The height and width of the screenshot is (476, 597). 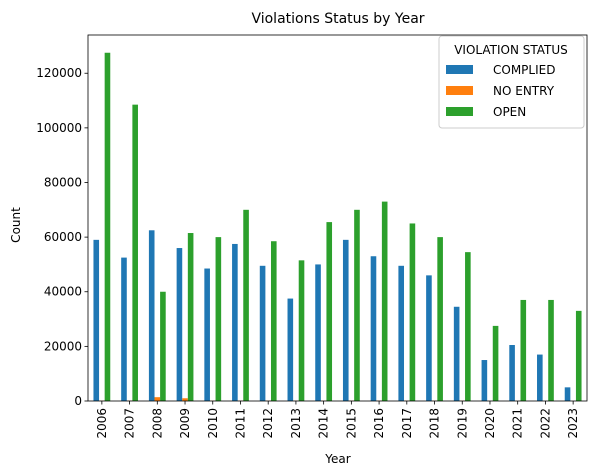 What do you see at coordinates (567, 394) in the screenshot?
I see `bar-complied-2023` at bounding box center [567, 394].